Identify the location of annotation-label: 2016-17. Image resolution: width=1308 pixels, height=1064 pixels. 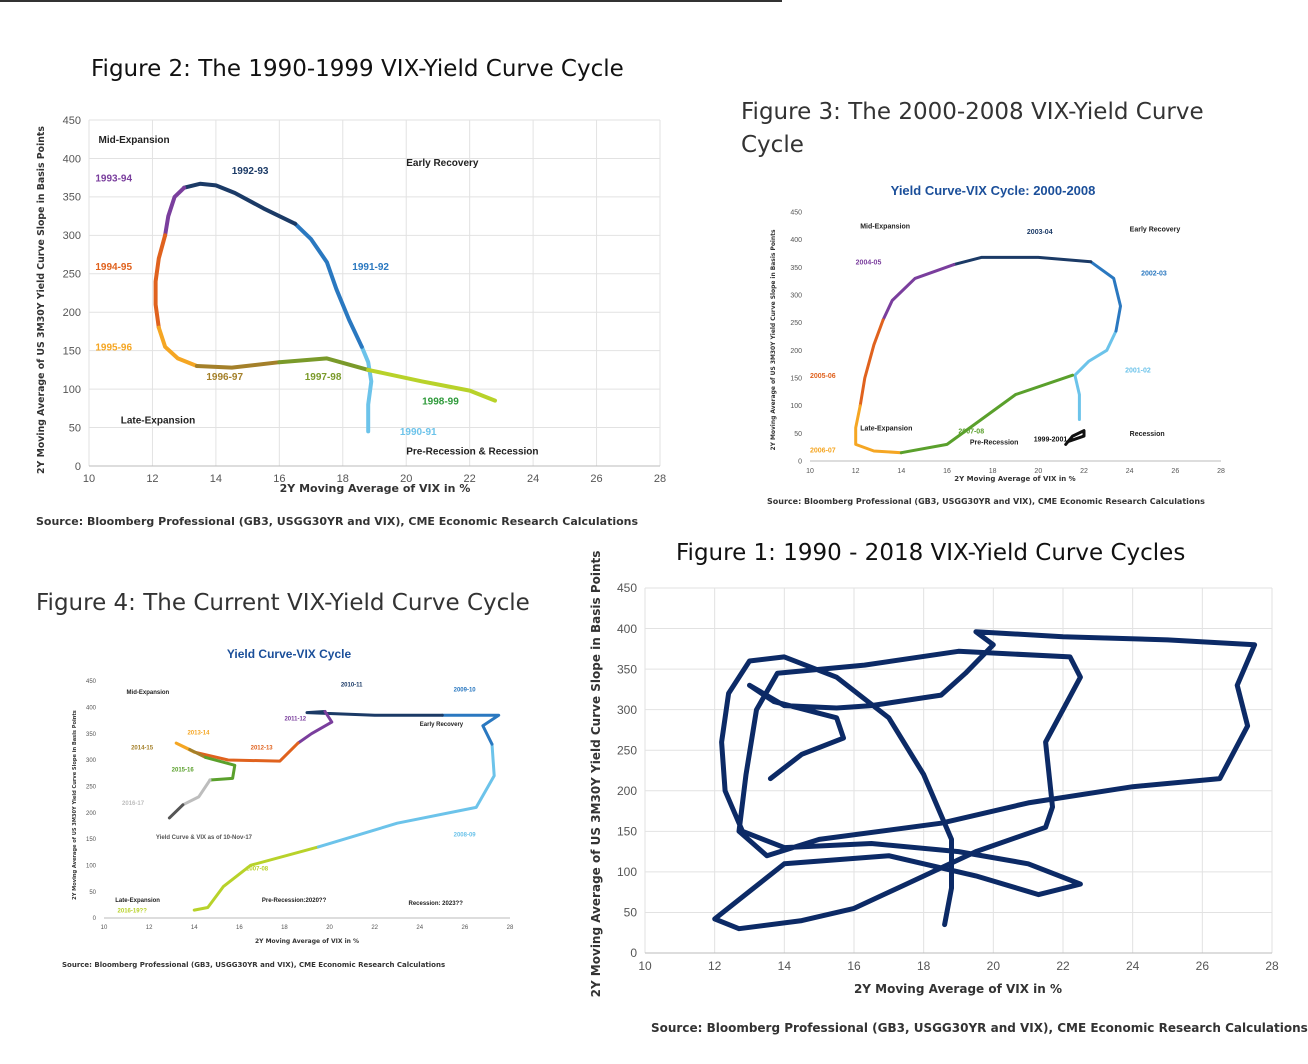
(133, 804).